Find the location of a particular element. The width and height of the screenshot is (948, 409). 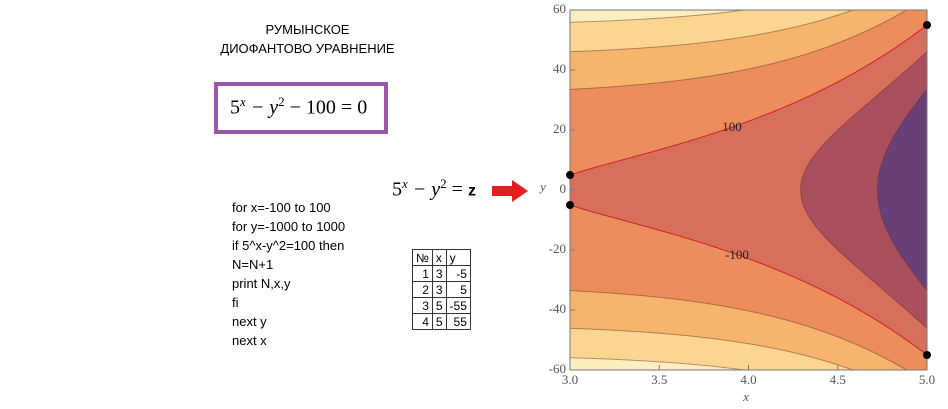

y-tick-label: -20 is located at coordinates (557, 248).